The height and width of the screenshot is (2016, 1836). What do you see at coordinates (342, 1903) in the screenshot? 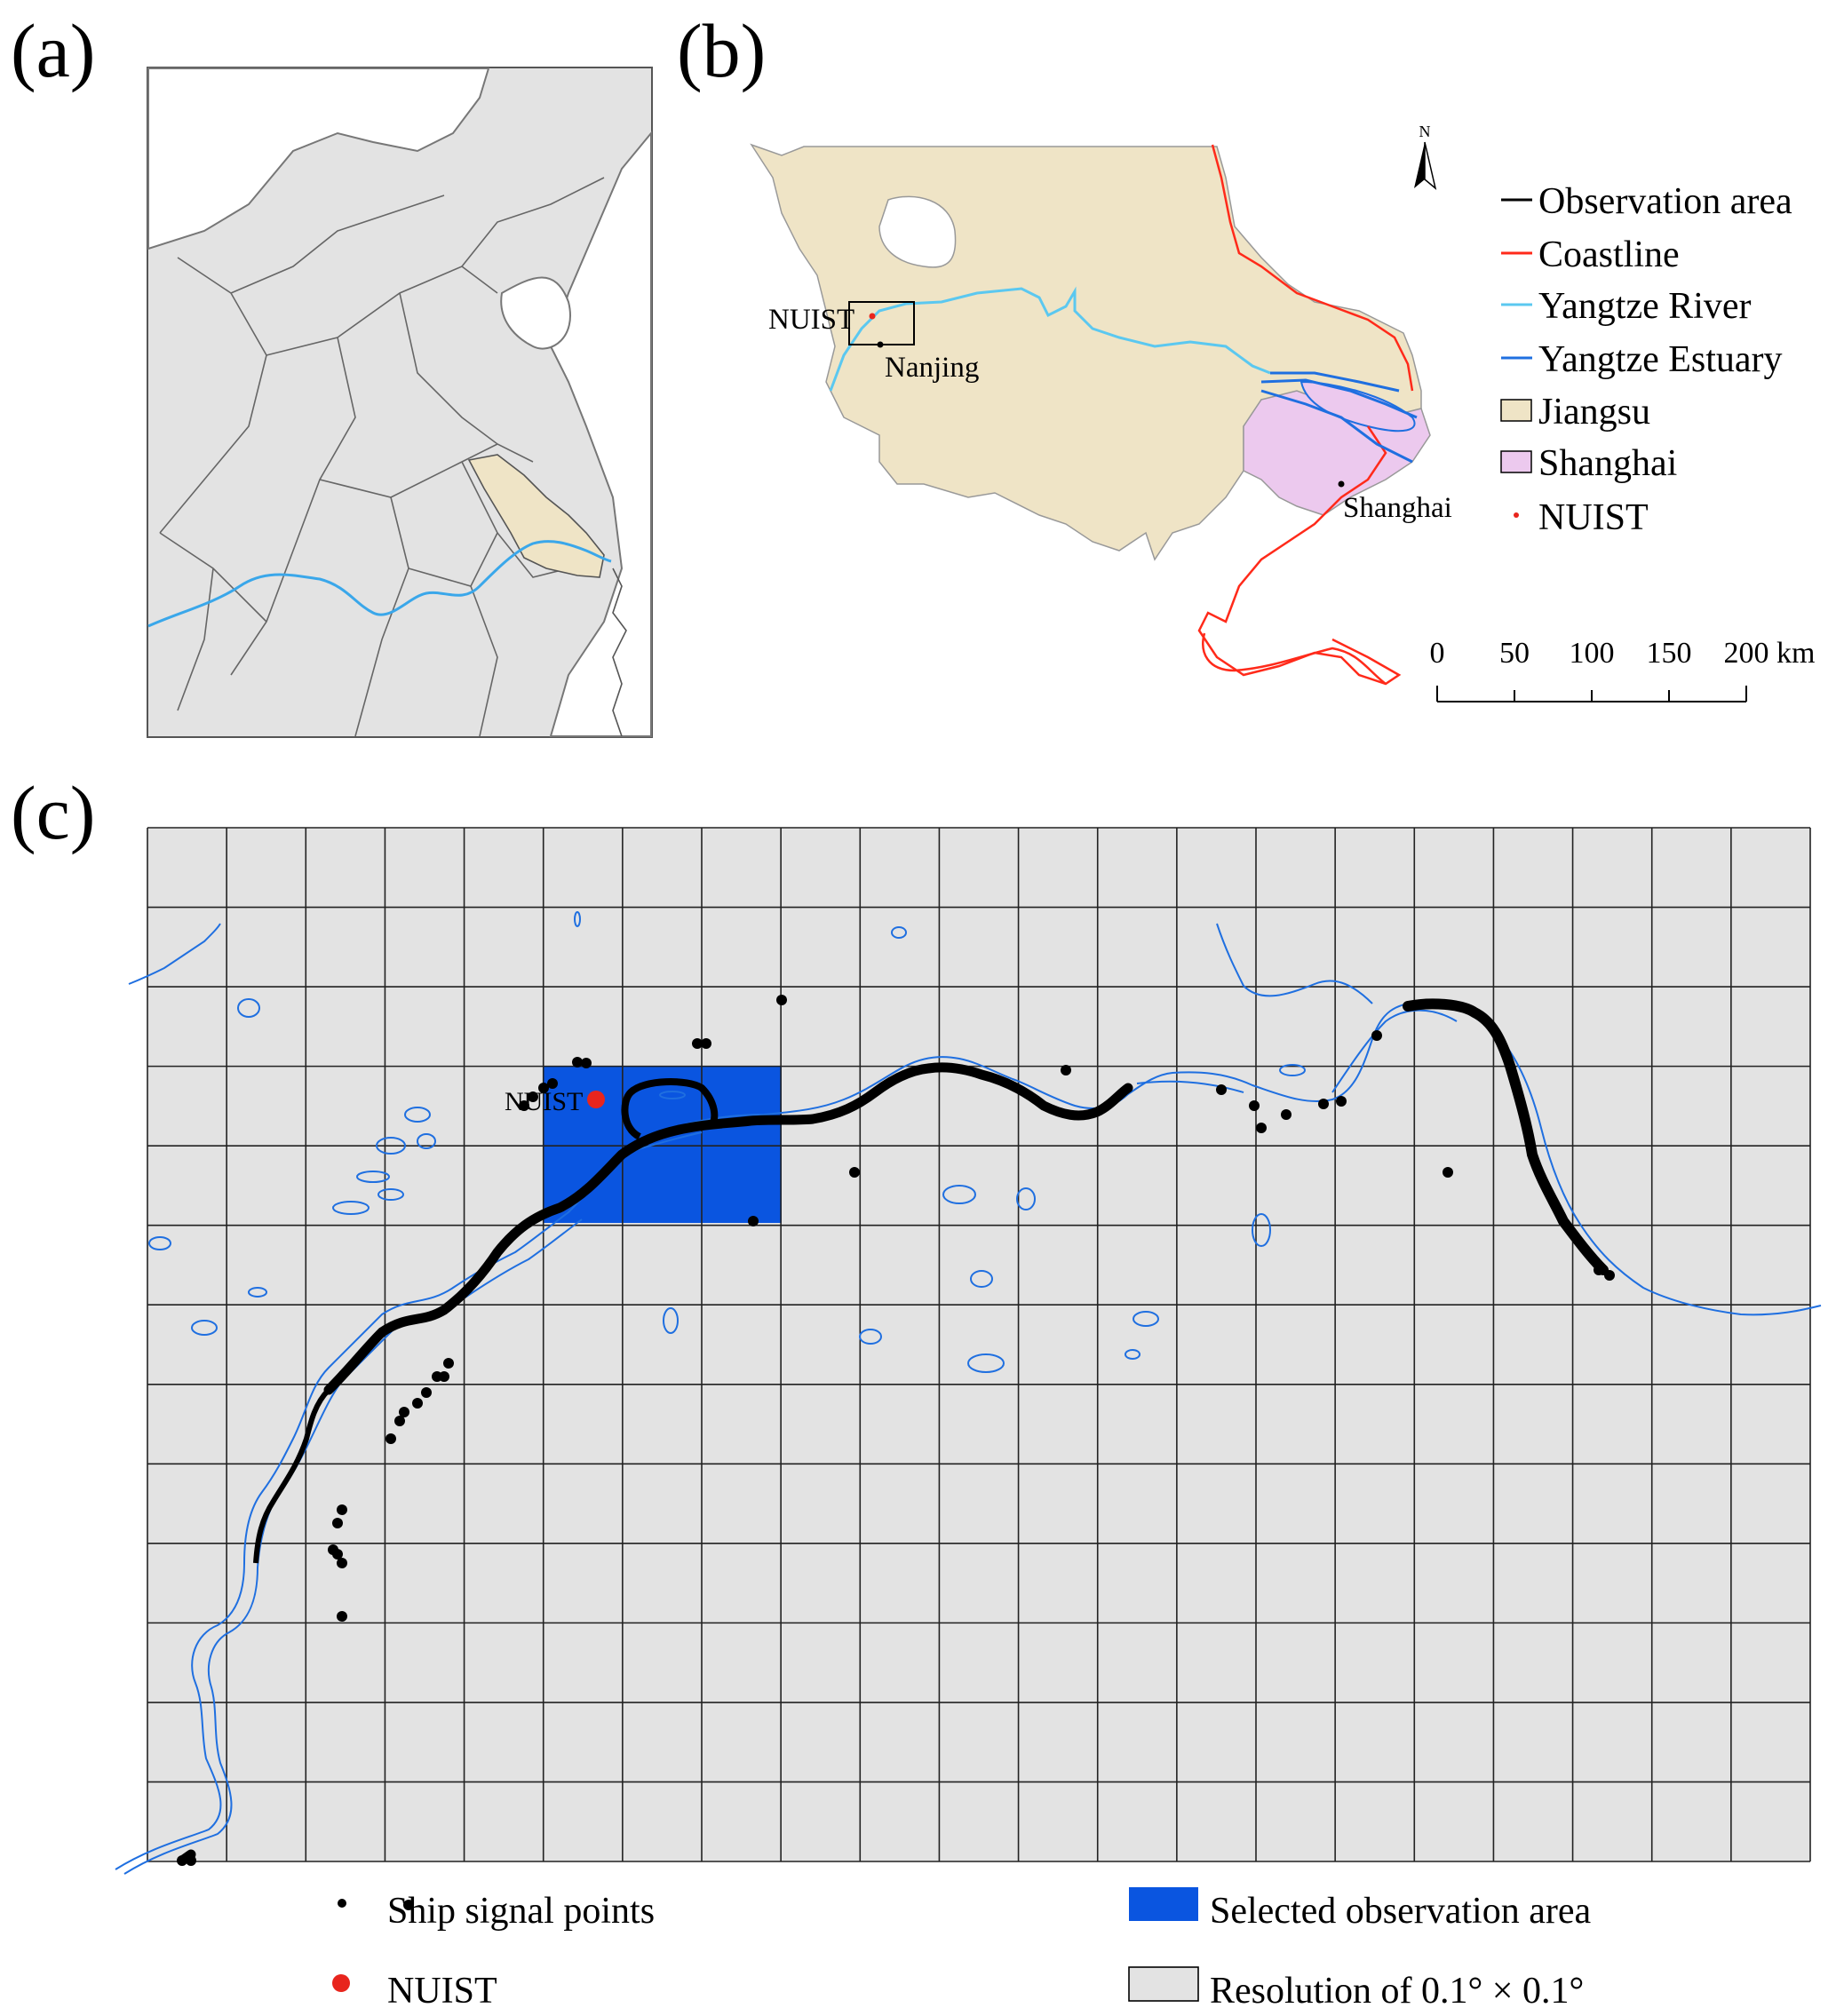
I see `legend-ship-point-icon` at bounding box center [342, 1903].